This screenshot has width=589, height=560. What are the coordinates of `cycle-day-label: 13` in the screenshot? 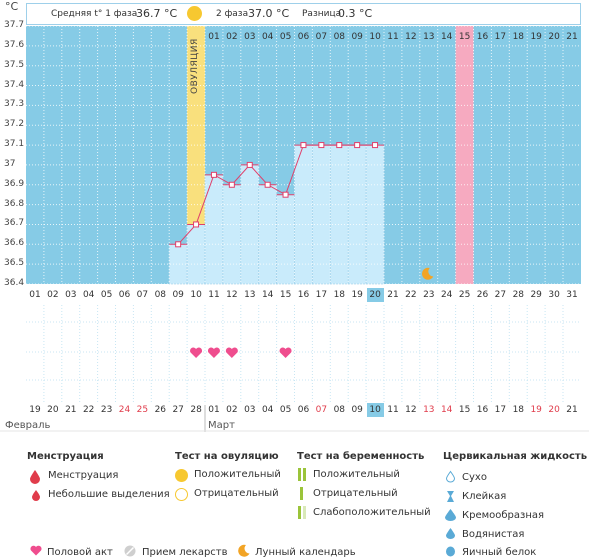 It's located at (250, 295).